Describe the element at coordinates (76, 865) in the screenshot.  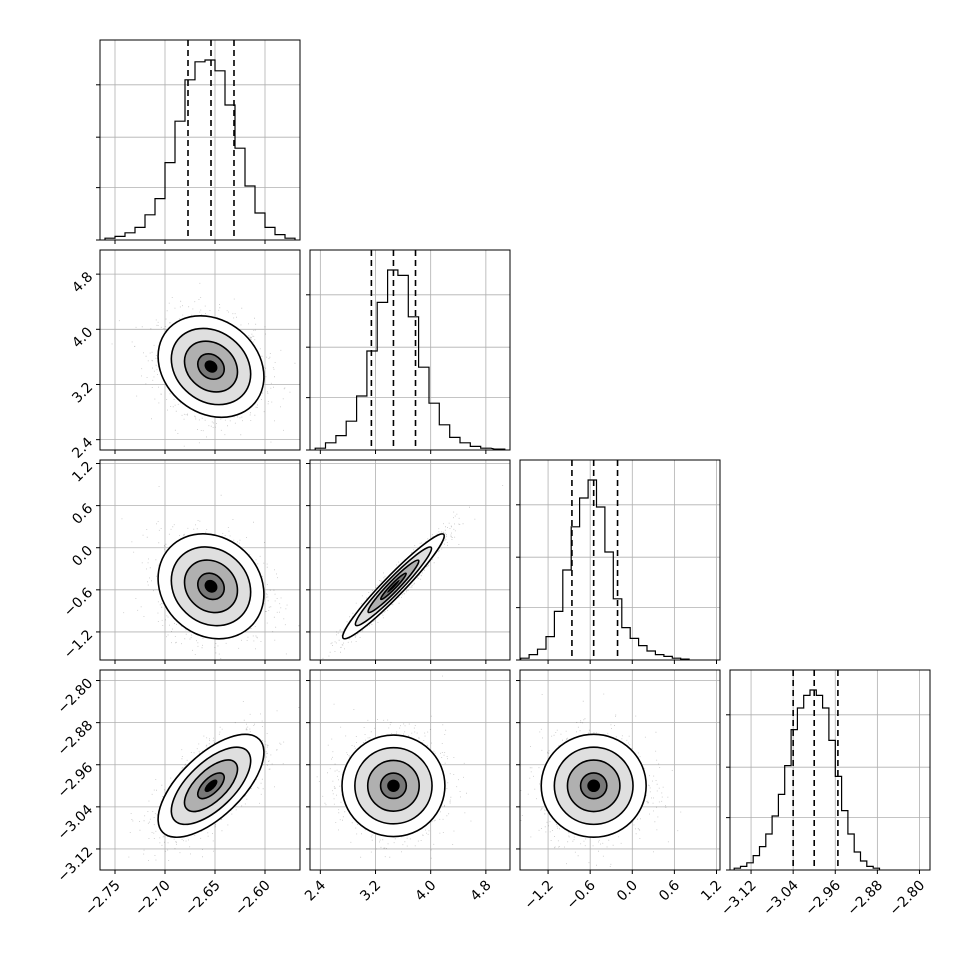
I see `y-tick-label: −3.12` at that location.